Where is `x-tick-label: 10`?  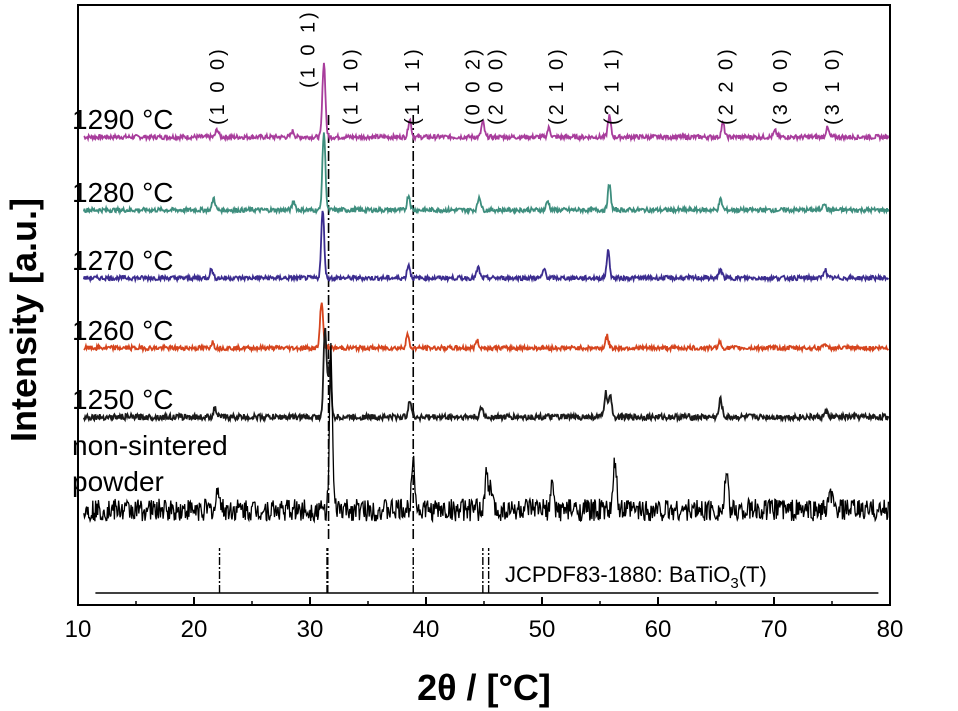
x-tick-label: 10 is located at coordinates (78, 629).